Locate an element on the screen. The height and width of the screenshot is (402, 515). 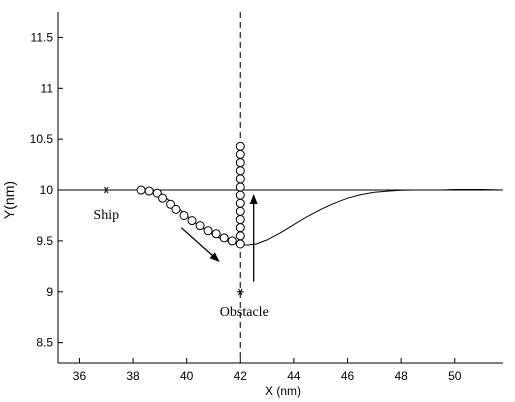
x-tick-label: 50 is located at coordinates (455, 376).